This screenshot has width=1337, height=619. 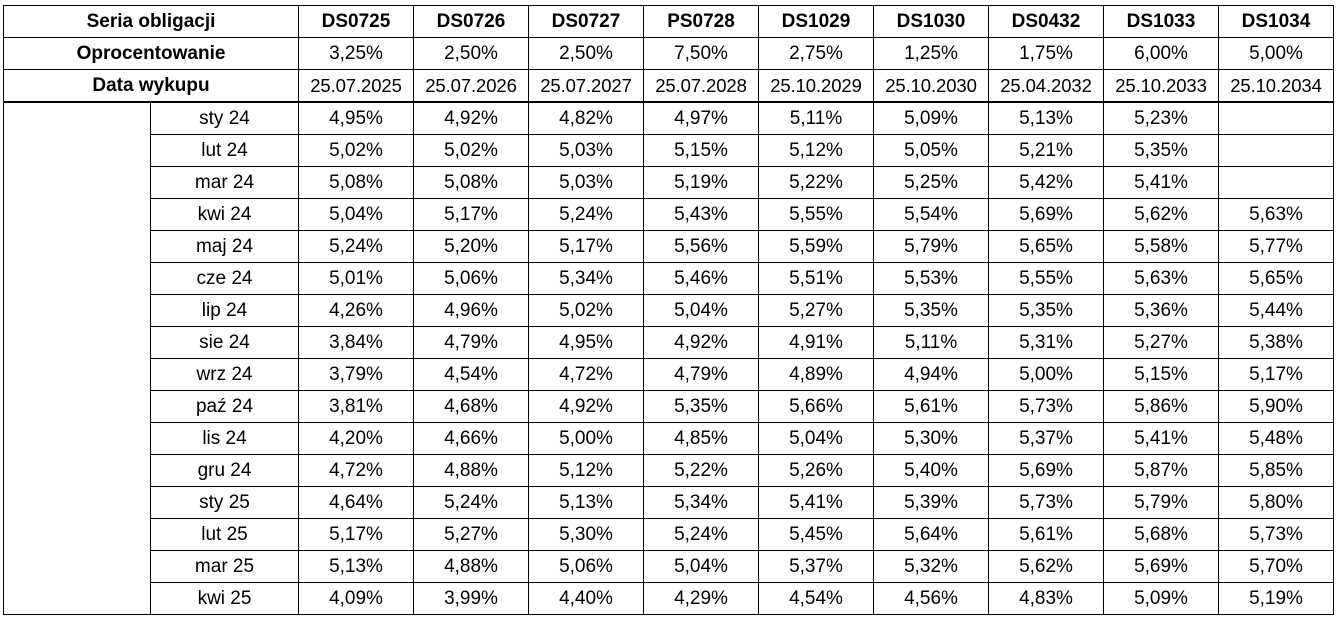 I want to click on yield-cell: 5,23%, so click(x=1161, y=118).